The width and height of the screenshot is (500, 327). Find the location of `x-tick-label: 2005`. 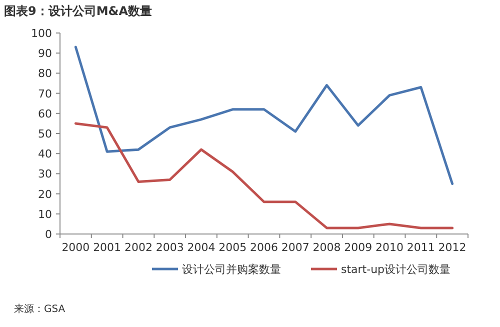

x-tick-label: 2005 is located at coordinates (232, 247).